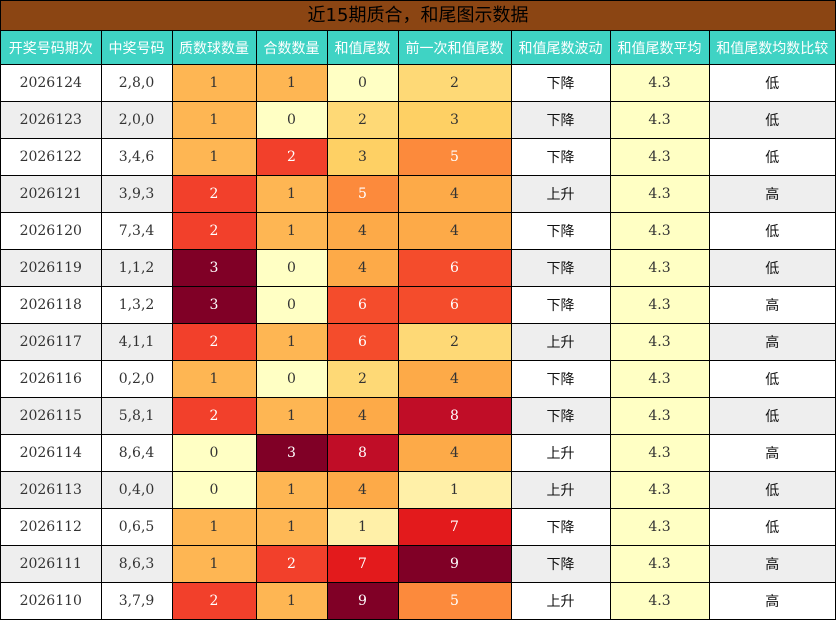 This screenshot has width=836, height=620. Describe the element at coordinates (659, 48) in the screenshot. I see `header-tail-average: 和值尾数平均` at that location.